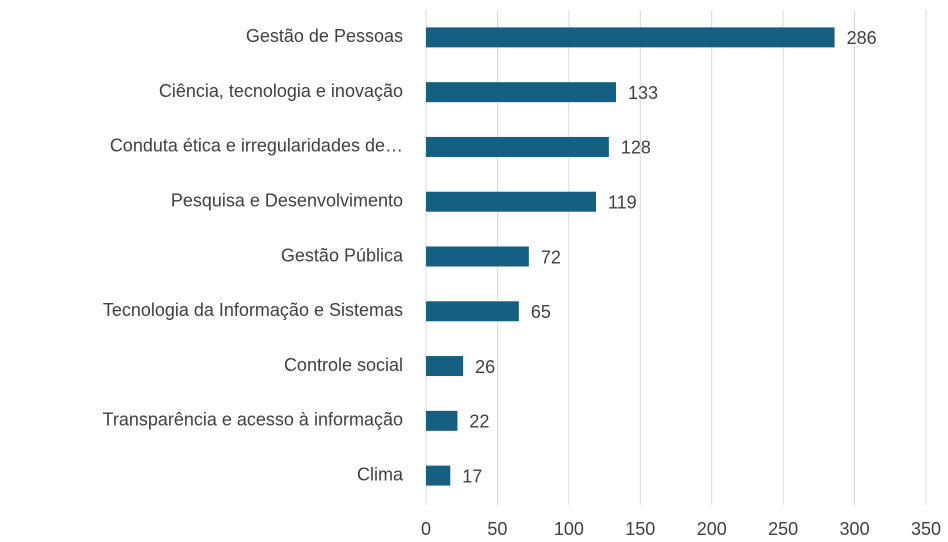  What do you see at coordinates (426, 529) in the screenshot?
I see `x-tick-label: 0` at bounding box center [426, 529].